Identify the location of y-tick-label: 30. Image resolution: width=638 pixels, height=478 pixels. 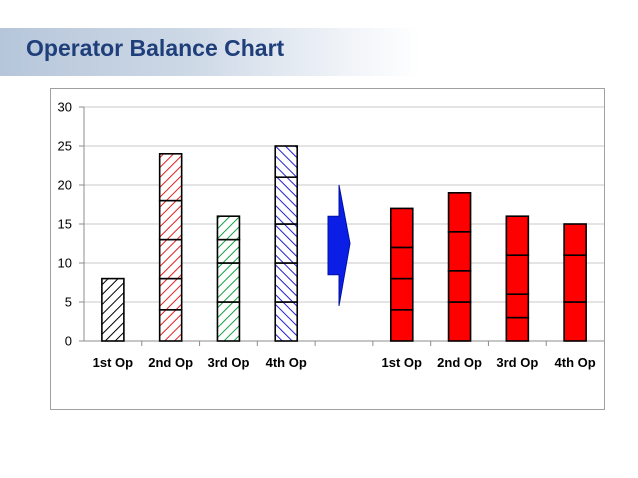
(65, 107).